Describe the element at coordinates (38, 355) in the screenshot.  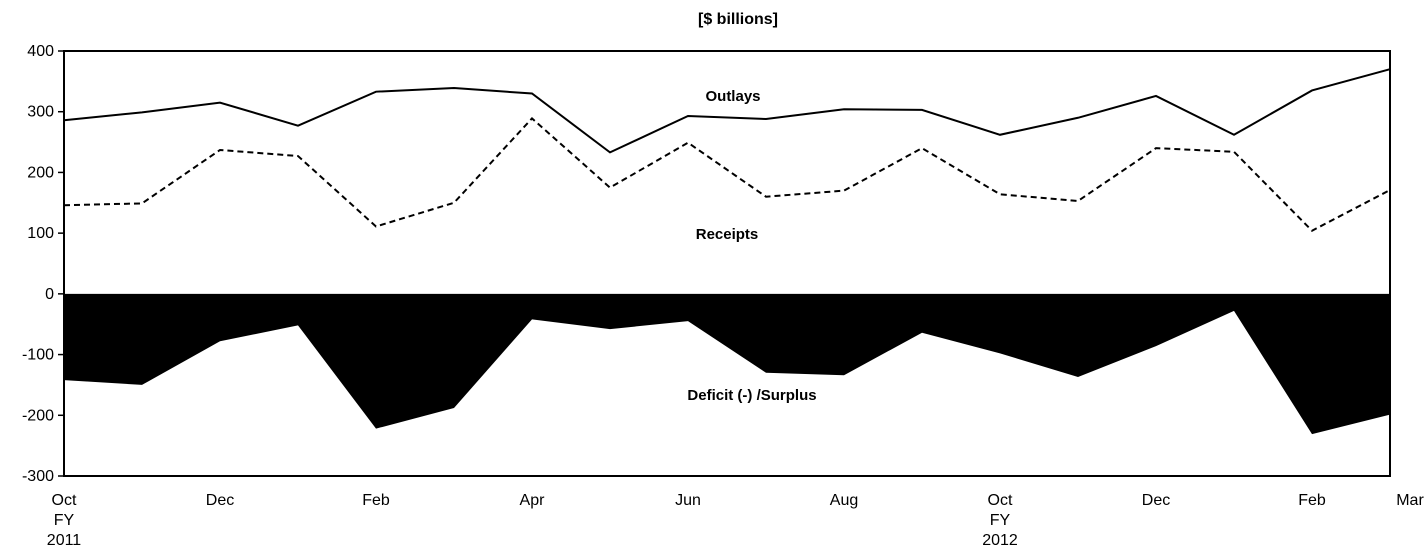
I see `y-tick-label: -100` at that location.